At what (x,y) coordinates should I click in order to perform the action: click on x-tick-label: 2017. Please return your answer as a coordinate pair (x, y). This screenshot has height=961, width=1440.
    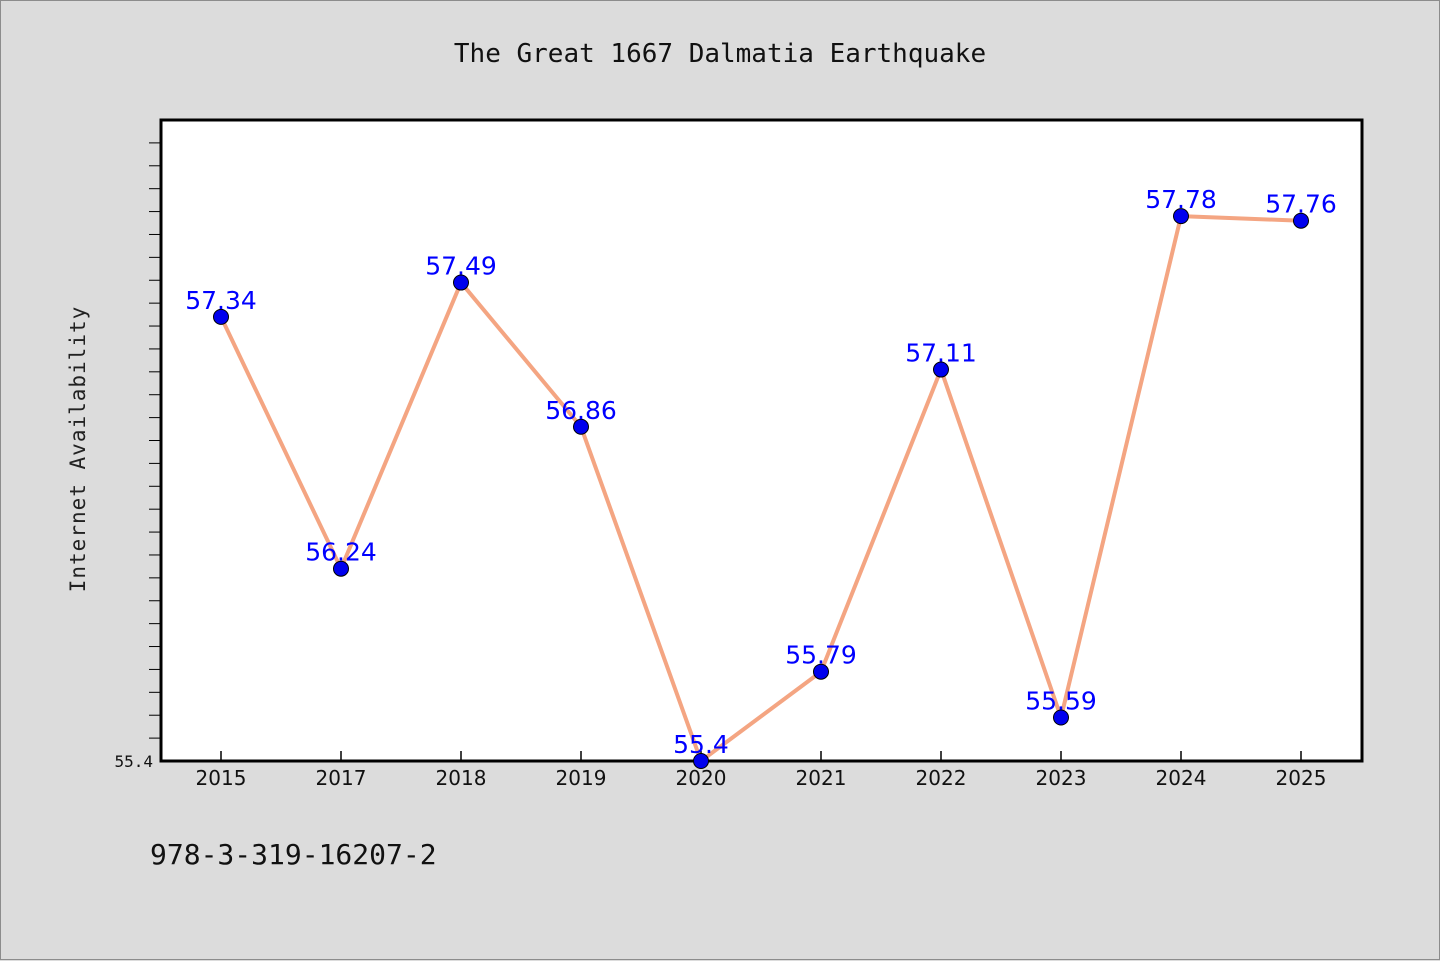
    Looking at the image, I should click on (341, 778).